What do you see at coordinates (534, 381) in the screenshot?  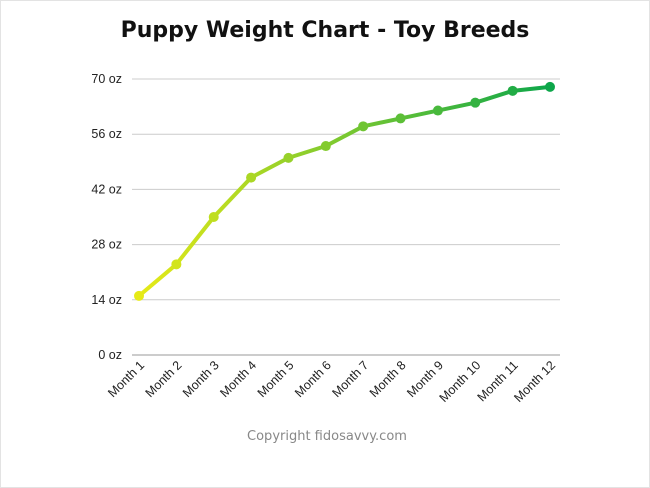 I see `x-tick-label: Month 12` at bounding box center [534, 381].